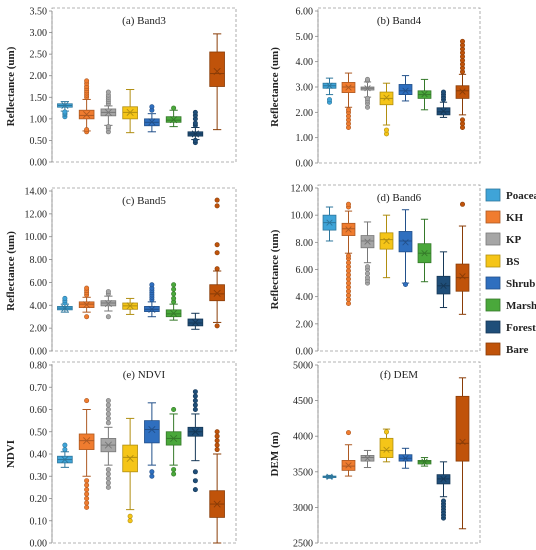 This screenshot has height=550, width=536. Describe the element at coordinates (520, 284) in the screenshot. I see `legend-label-shrub: Shrub` at that location.